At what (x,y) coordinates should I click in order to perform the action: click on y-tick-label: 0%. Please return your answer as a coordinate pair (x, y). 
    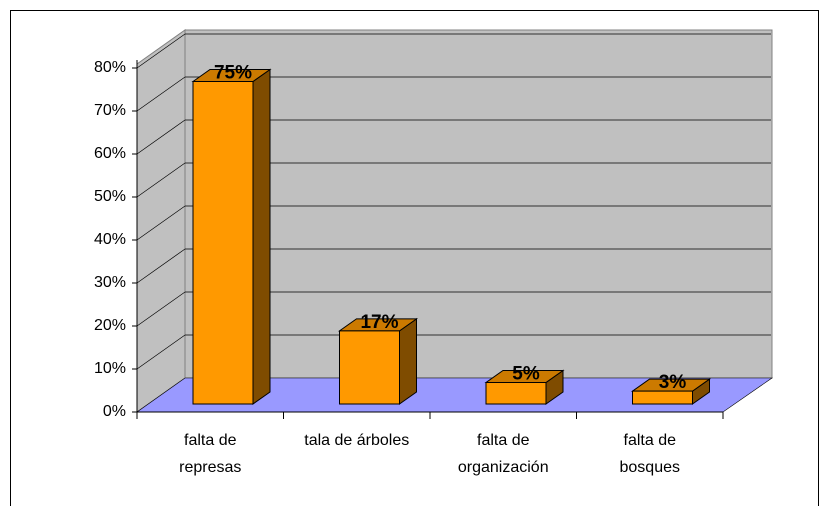
    Looking at the image, I should click on (114, 411).